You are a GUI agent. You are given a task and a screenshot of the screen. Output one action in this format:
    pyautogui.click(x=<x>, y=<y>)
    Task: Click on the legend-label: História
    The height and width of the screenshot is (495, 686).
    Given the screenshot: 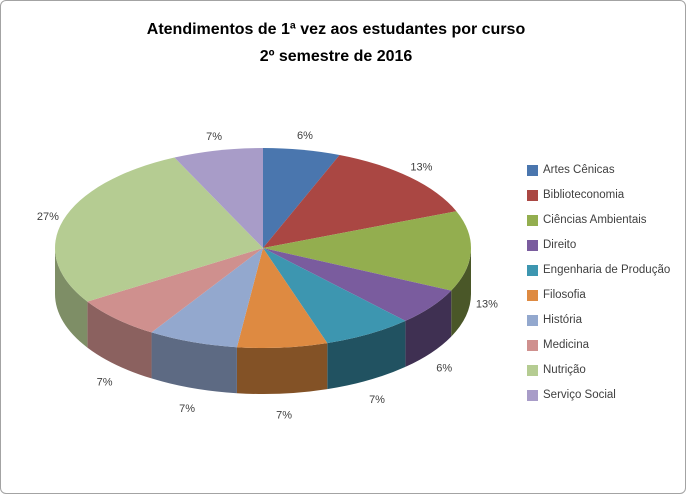 What is the action you would take?
    pyautogui.click(x=562, y=320)
    